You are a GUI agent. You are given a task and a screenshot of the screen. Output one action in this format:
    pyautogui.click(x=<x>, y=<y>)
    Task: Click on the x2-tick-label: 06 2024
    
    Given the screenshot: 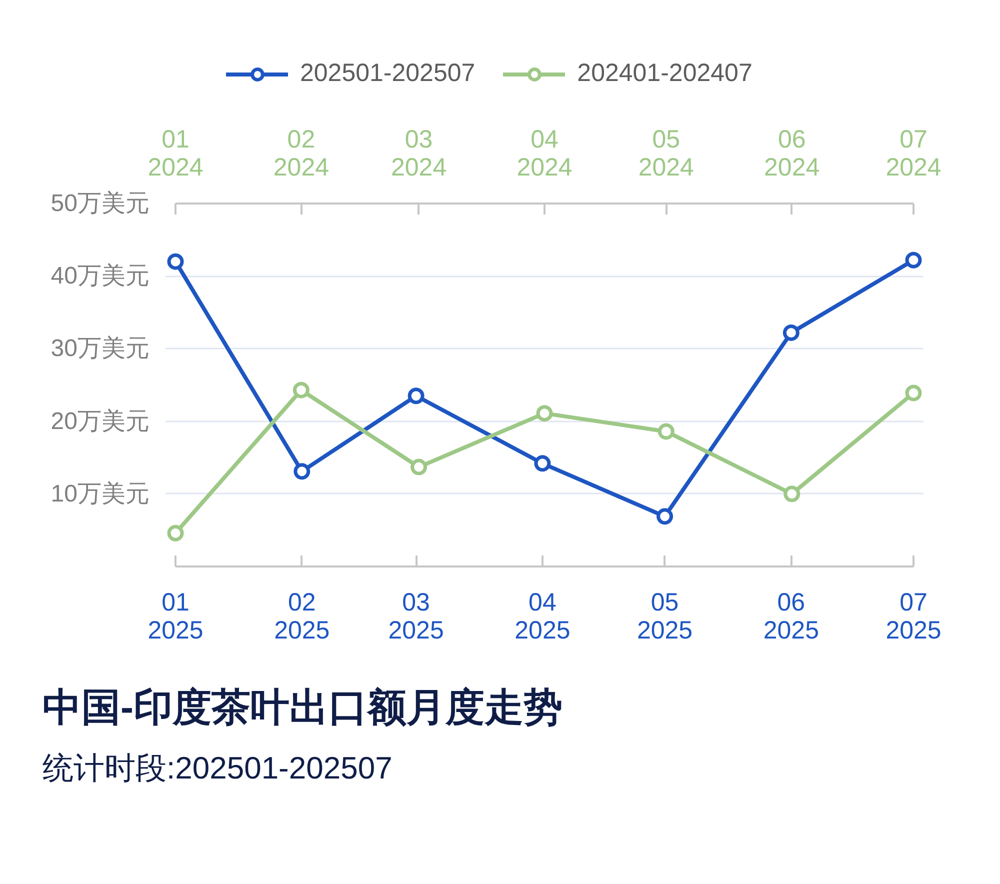 What is the action you would take?
    pyautogui.click(x=792, y=154)
    